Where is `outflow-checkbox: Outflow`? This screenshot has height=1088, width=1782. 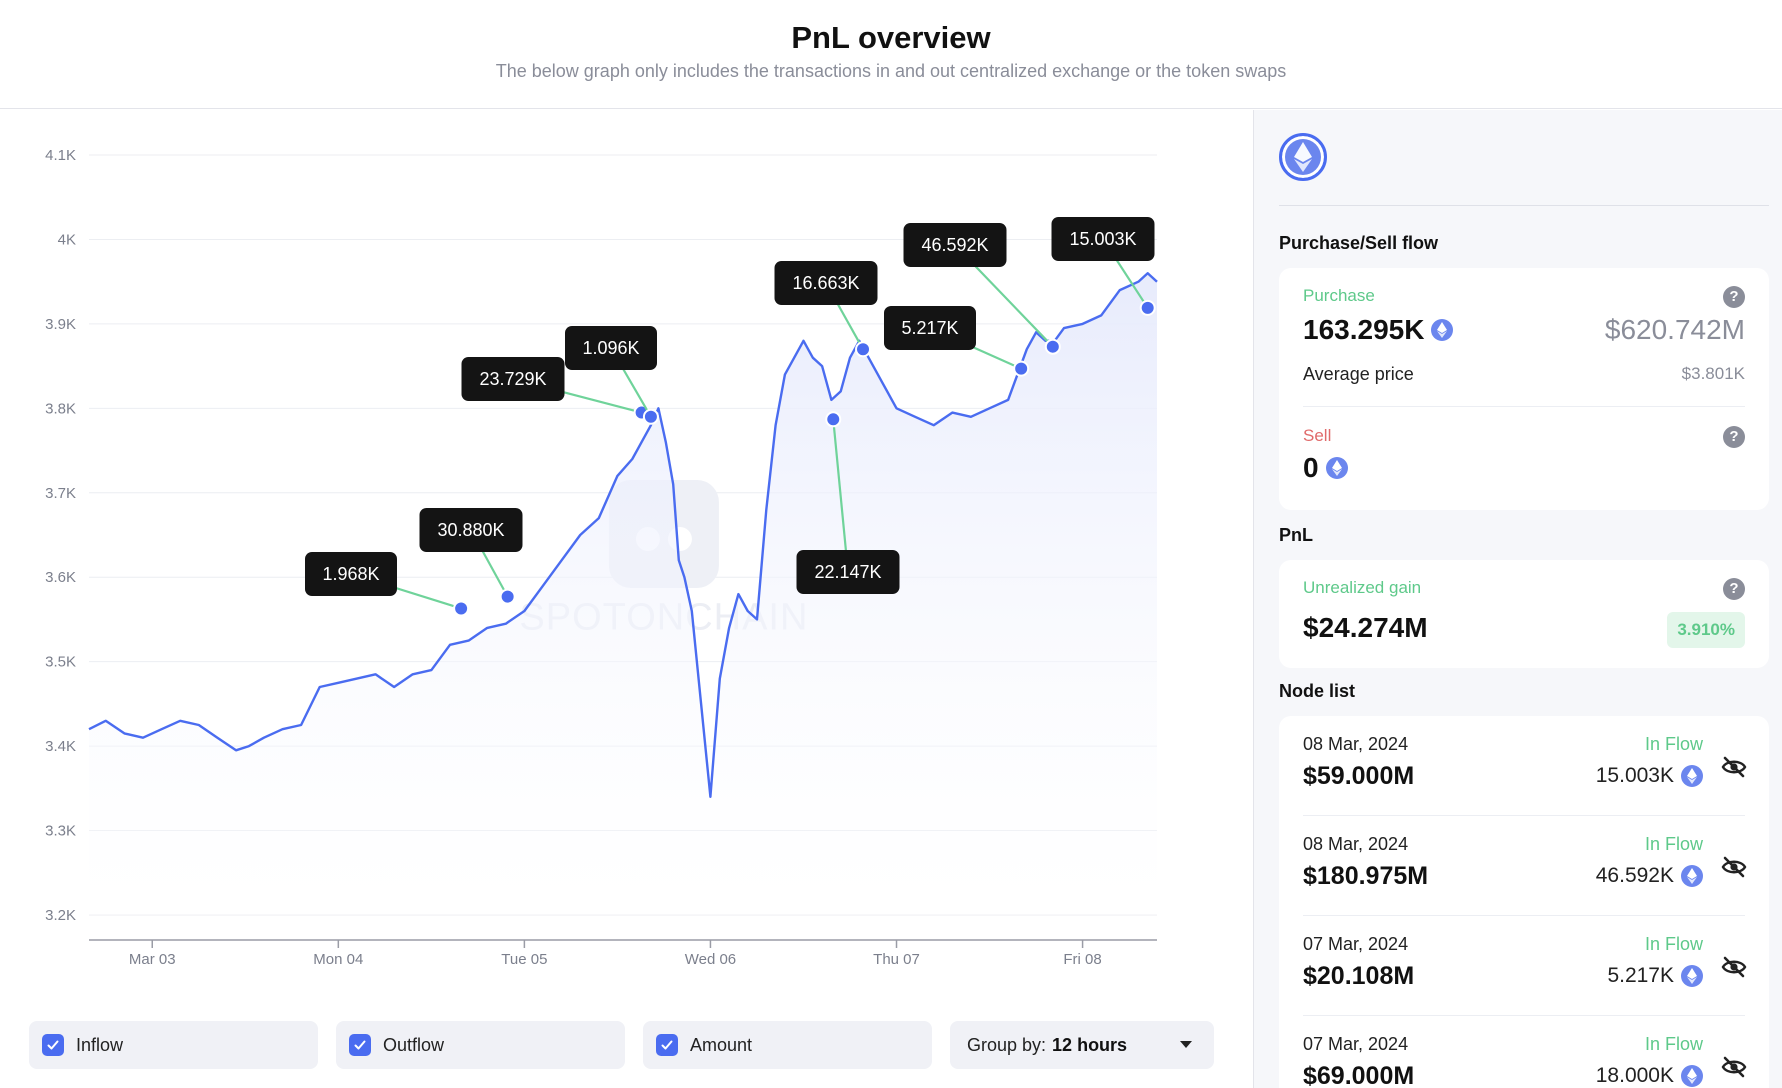 outflow-checkbox: Outflow is located at coordinates (480, 1045).